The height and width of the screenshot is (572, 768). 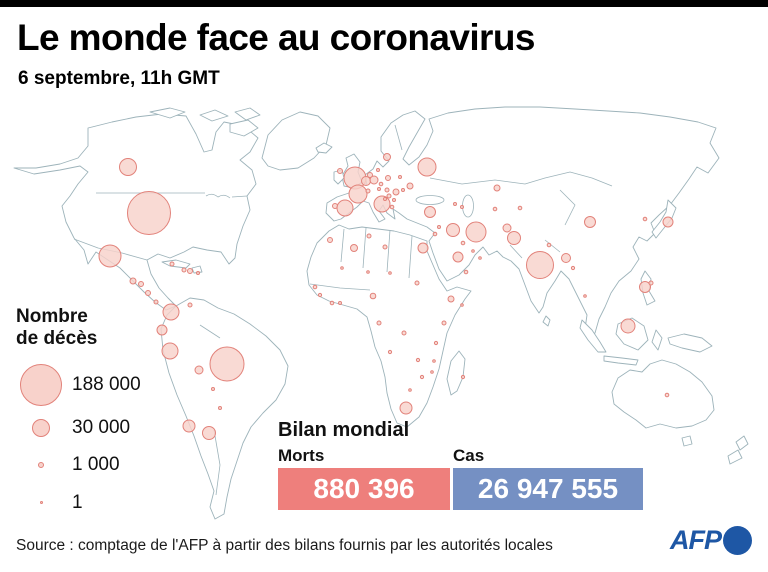 What do you see at coordinates (205, 122) in the screenshot?
I see `arctic-islands` at bounding box center [205, 122].